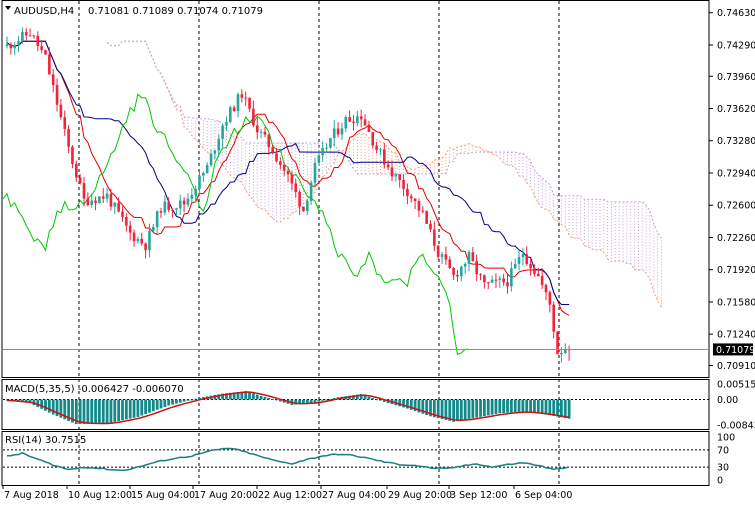 The height and width of the screenshot is (506, 755). I want to click on price-tick-label: 0.73960, so click(736, 77).